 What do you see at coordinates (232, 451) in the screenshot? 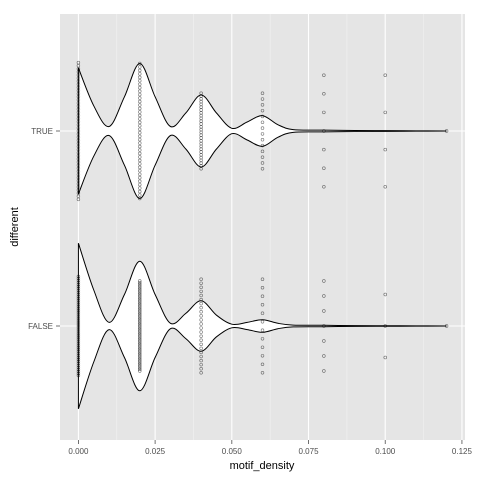
I see `x-tick-label: 0.050` at bounding box center [232, 451].